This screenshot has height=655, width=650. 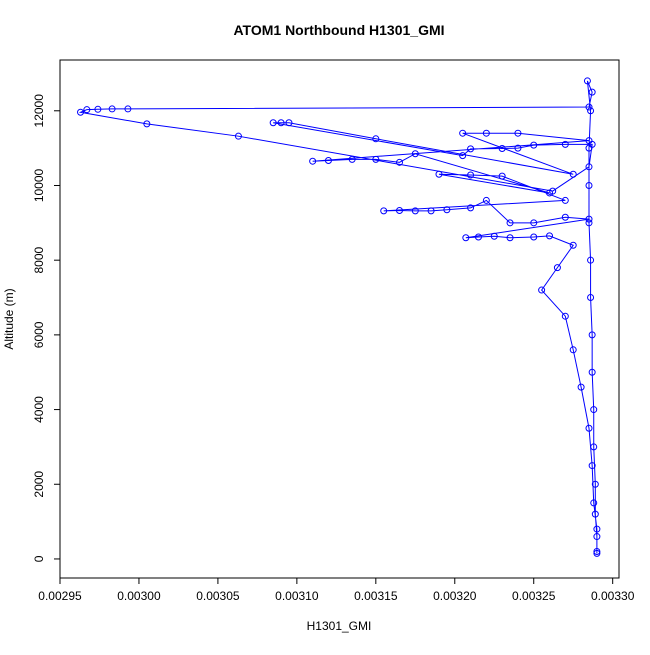 What do you see at coordinates (455, 596) in the screenshot?
I see `x-tick-label: 0.00320` at bounding box center [455, 596].